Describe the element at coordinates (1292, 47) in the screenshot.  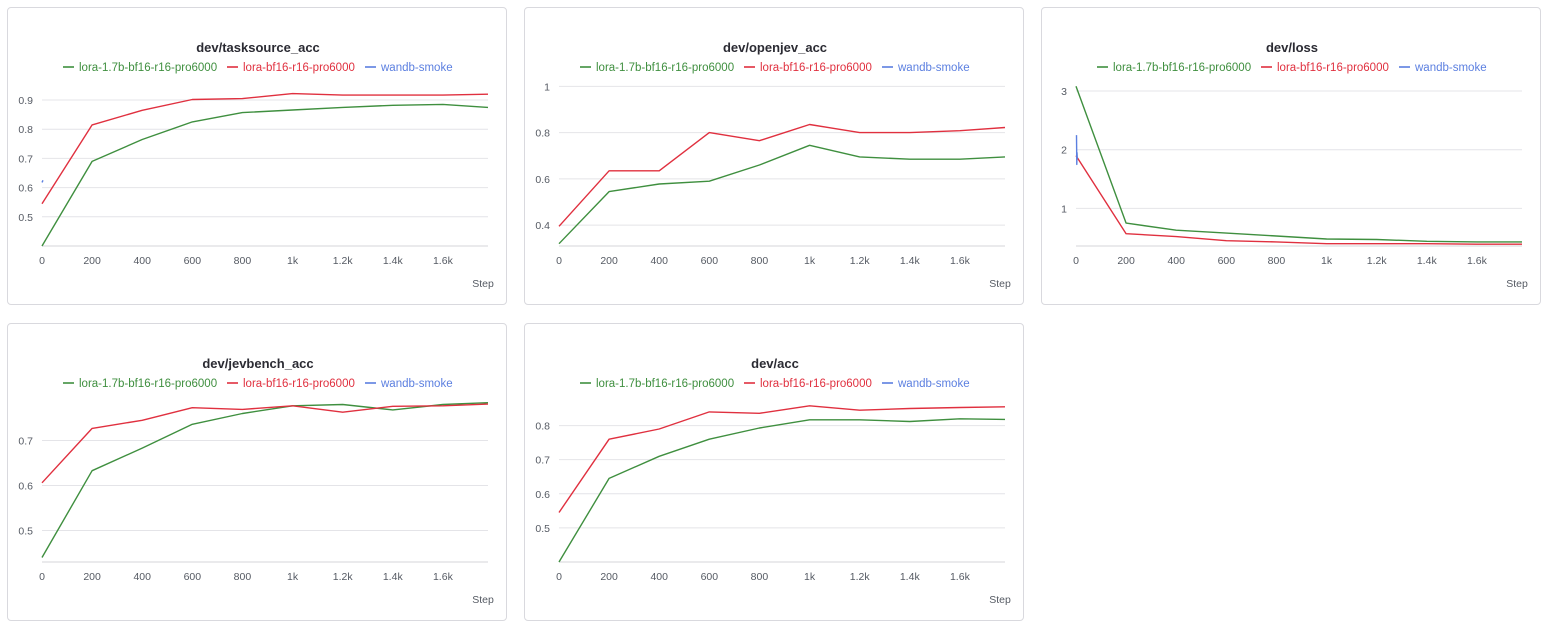
I see `chart-title: dev/loss` at that location.